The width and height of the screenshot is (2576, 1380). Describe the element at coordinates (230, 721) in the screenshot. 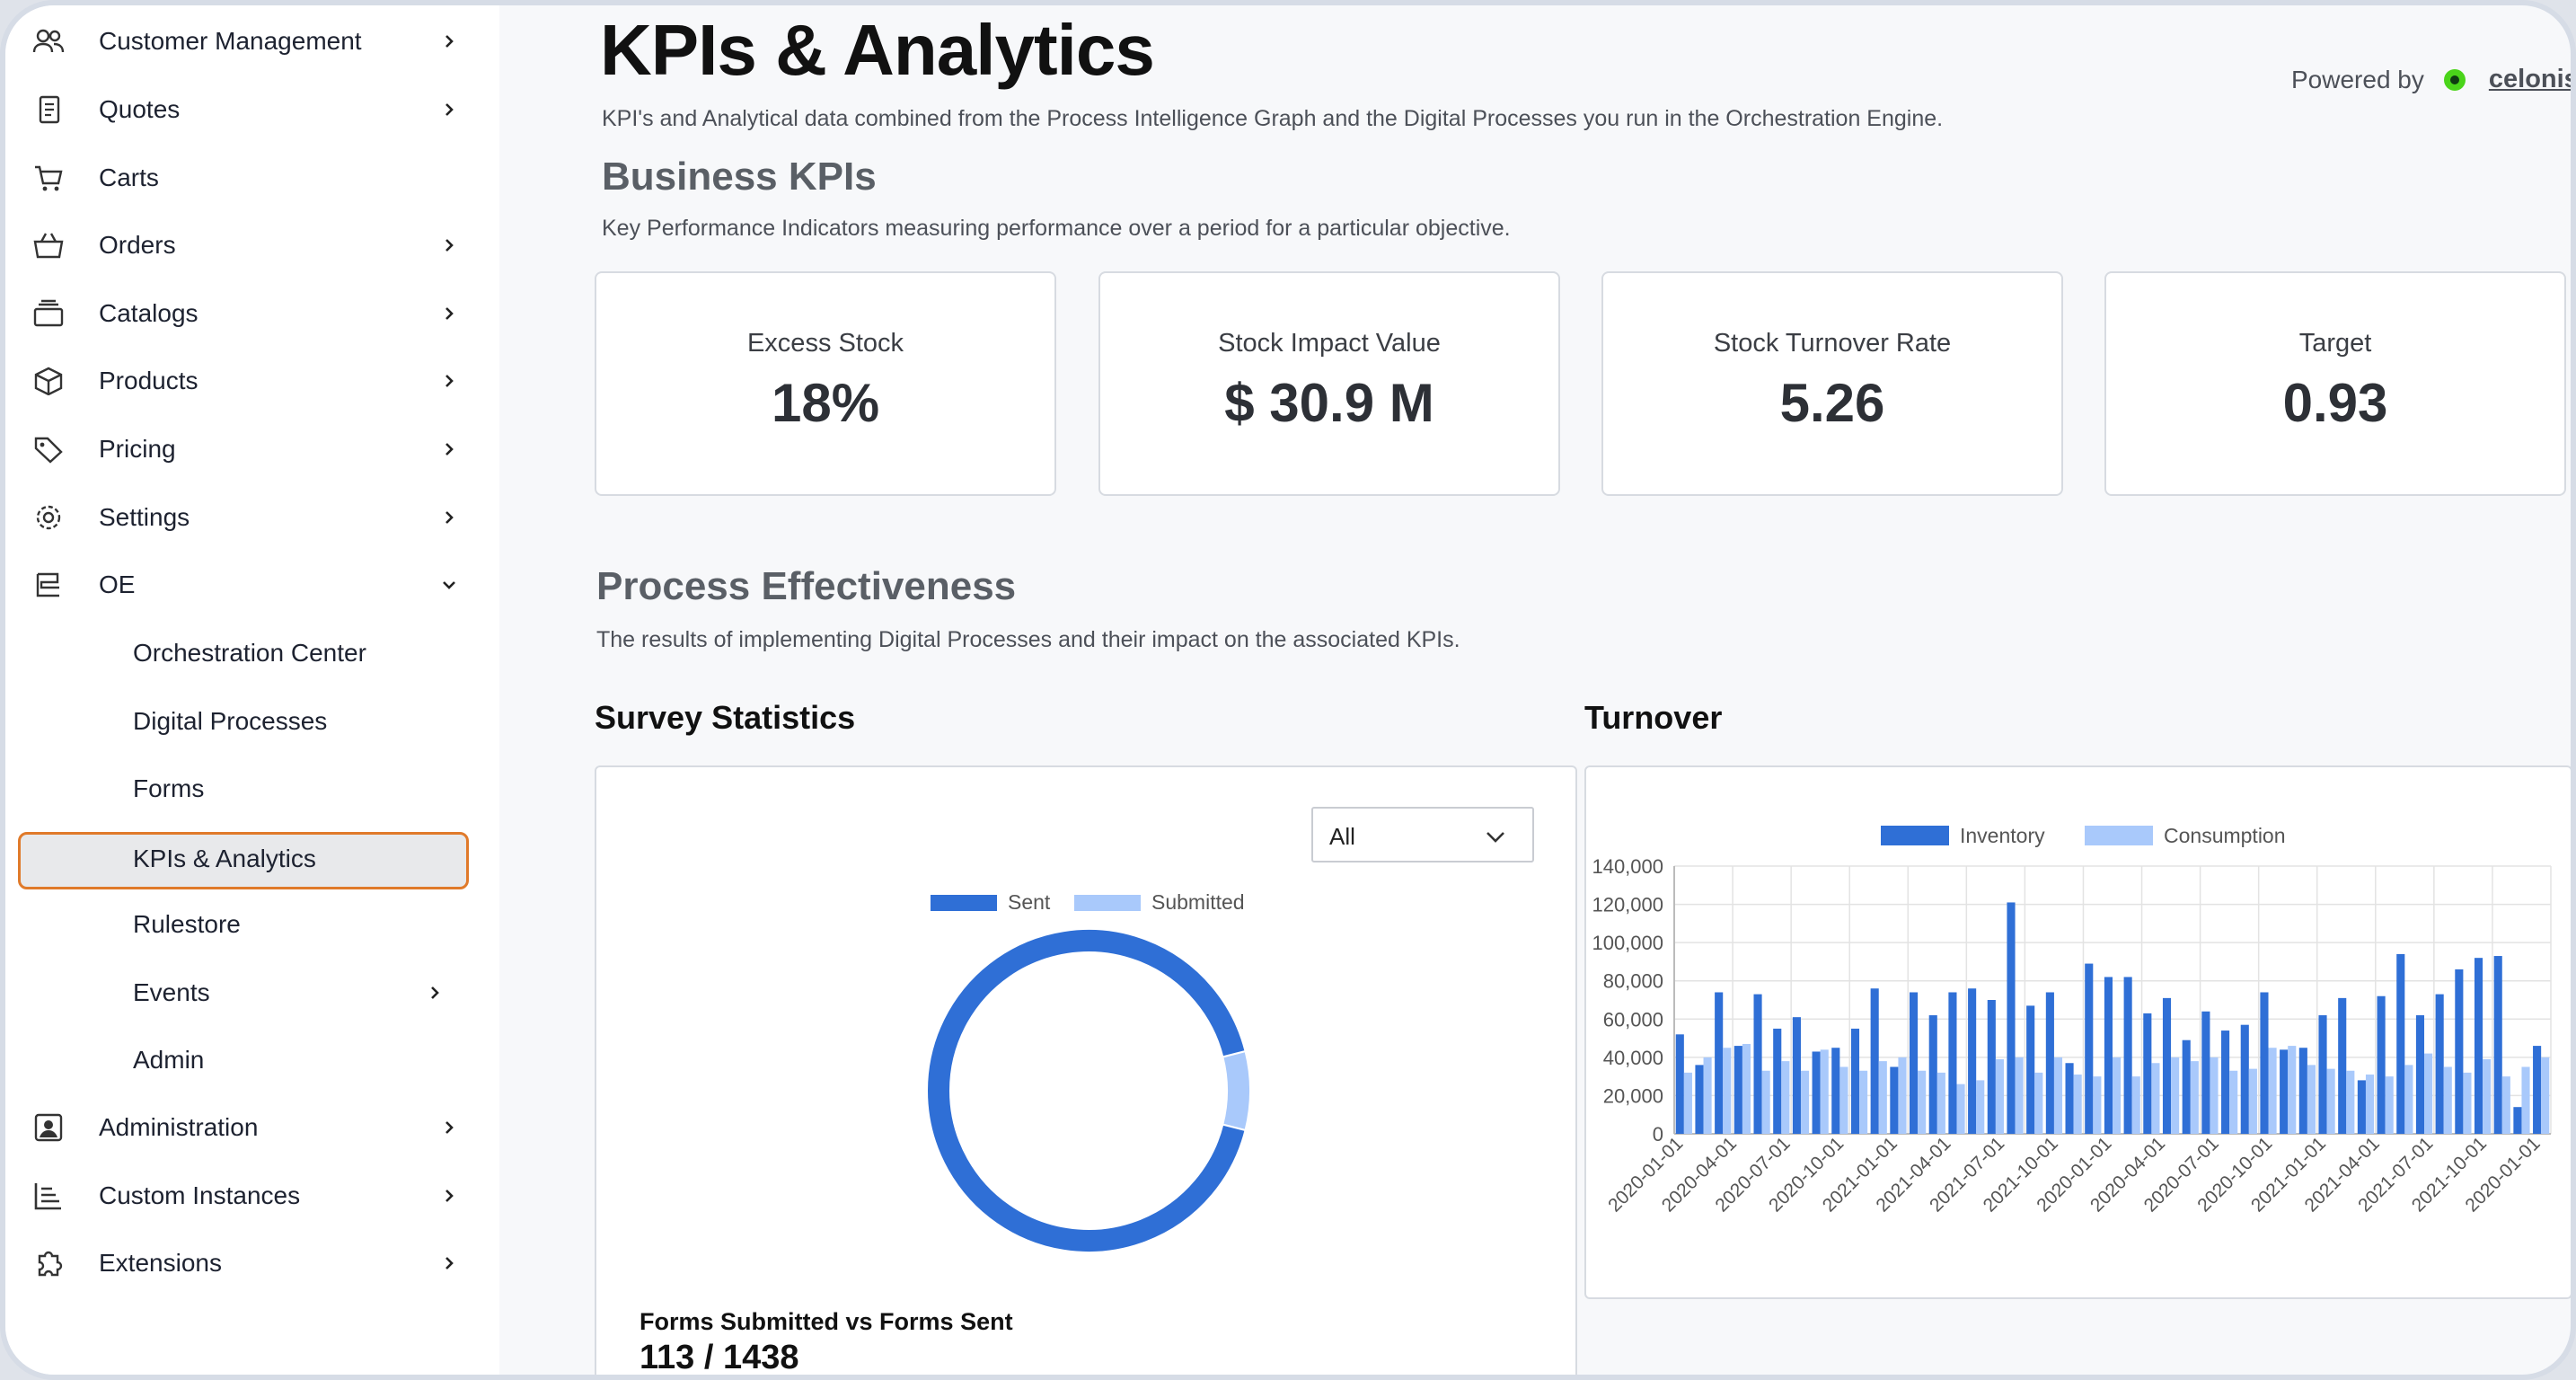

I see `sidebar-subitem-label: Digital Processes` at that location.